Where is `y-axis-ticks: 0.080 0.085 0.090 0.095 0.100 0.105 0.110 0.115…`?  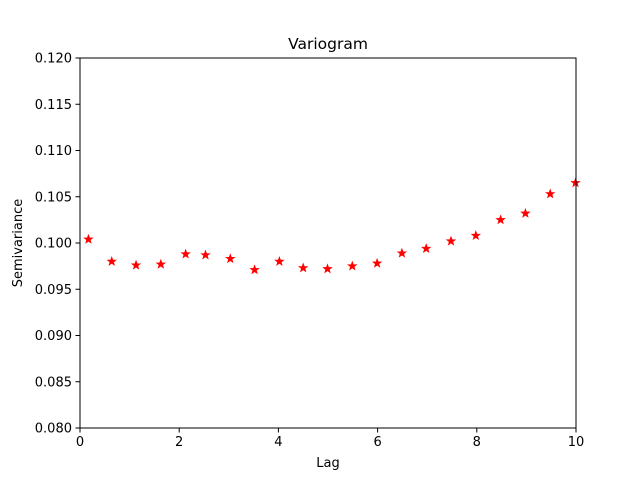 y-axis-ticks: 0.080 0.085 0.090 0.095 0.100 0.105 0.110 0.115… is located at coordinates (57, 244).